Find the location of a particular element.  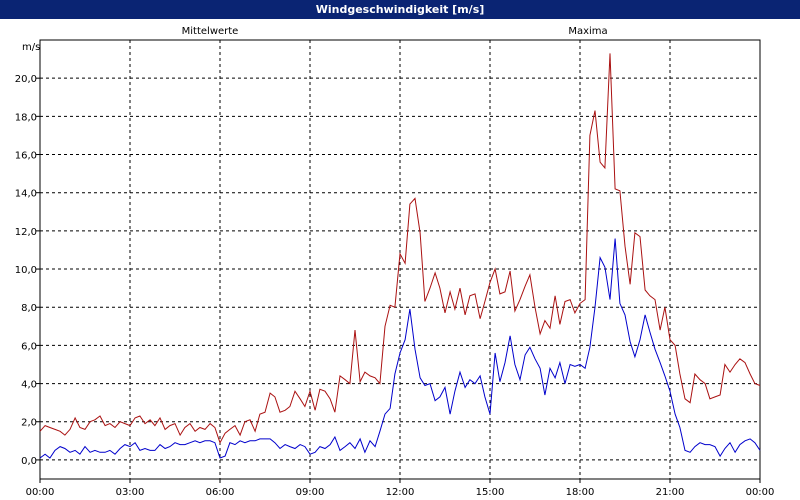

y-tick-label: 18,0 is located at coordinates (26, 117).